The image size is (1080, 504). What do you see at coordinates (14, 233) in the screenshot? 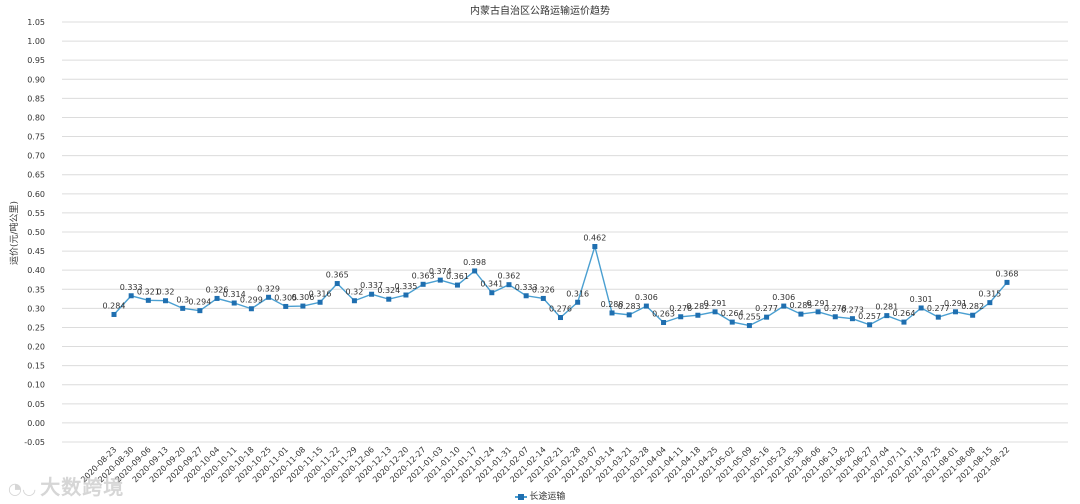
I see `y-axis-label: 运价(元/吨公里)` at bounding box center [14, 233].